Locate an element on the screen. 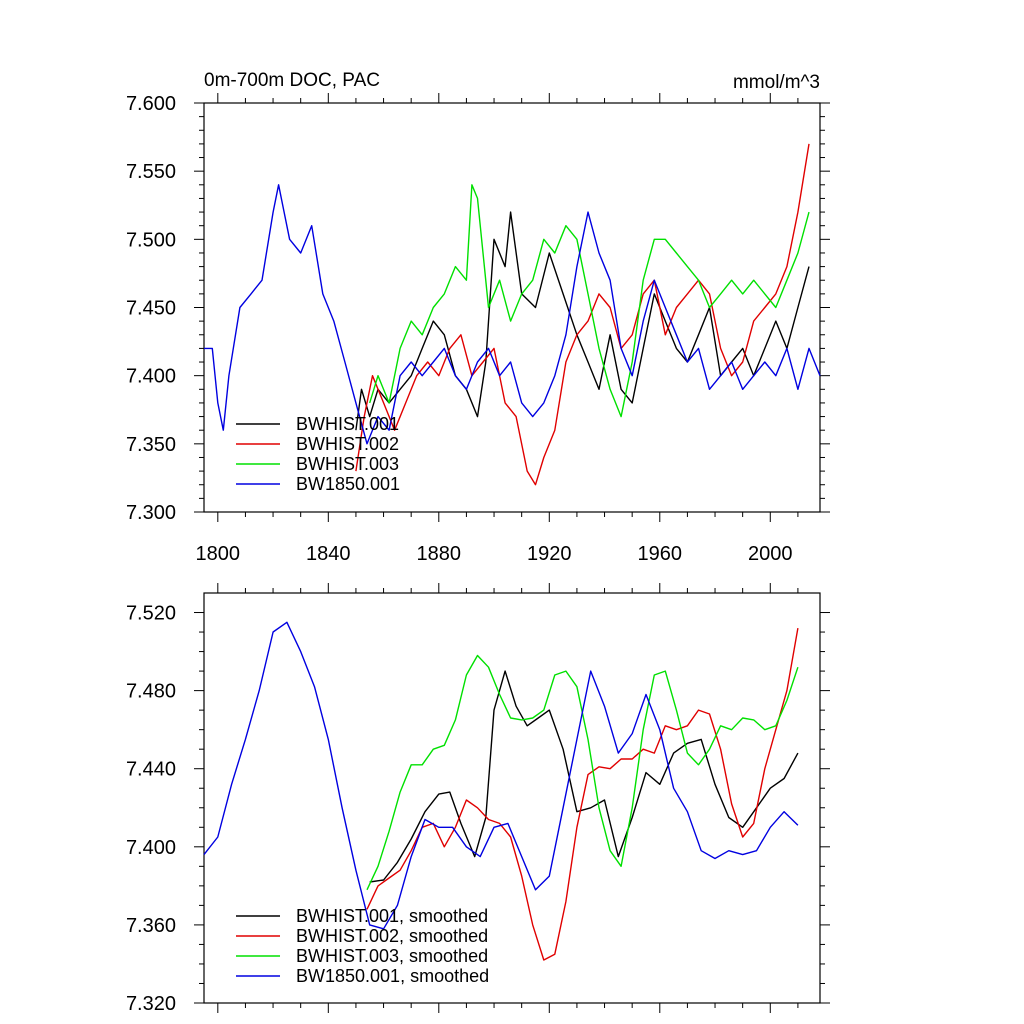 This screenshot has width=1024, height=1024. legend-label: BWHIST.001, smoothed is located at coordinates (392, 916).